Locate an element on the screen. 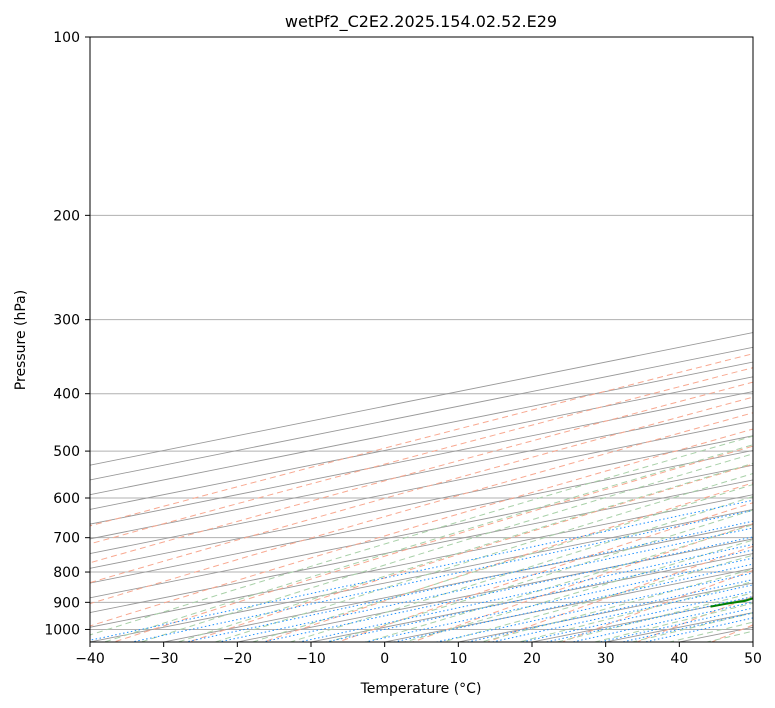 The height and width of the screenshot is (708, 775). y-tick-label: 500 is located at coordinates (66, 452).